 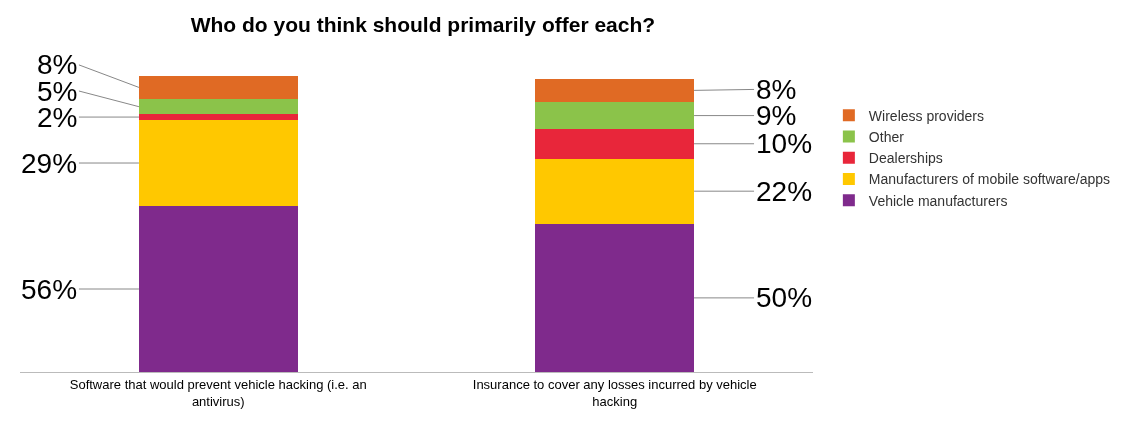 What do you see at coordinates (49, 163) in the screenshot?
I see `data-label: 29%` at bounding box center [49, 163].